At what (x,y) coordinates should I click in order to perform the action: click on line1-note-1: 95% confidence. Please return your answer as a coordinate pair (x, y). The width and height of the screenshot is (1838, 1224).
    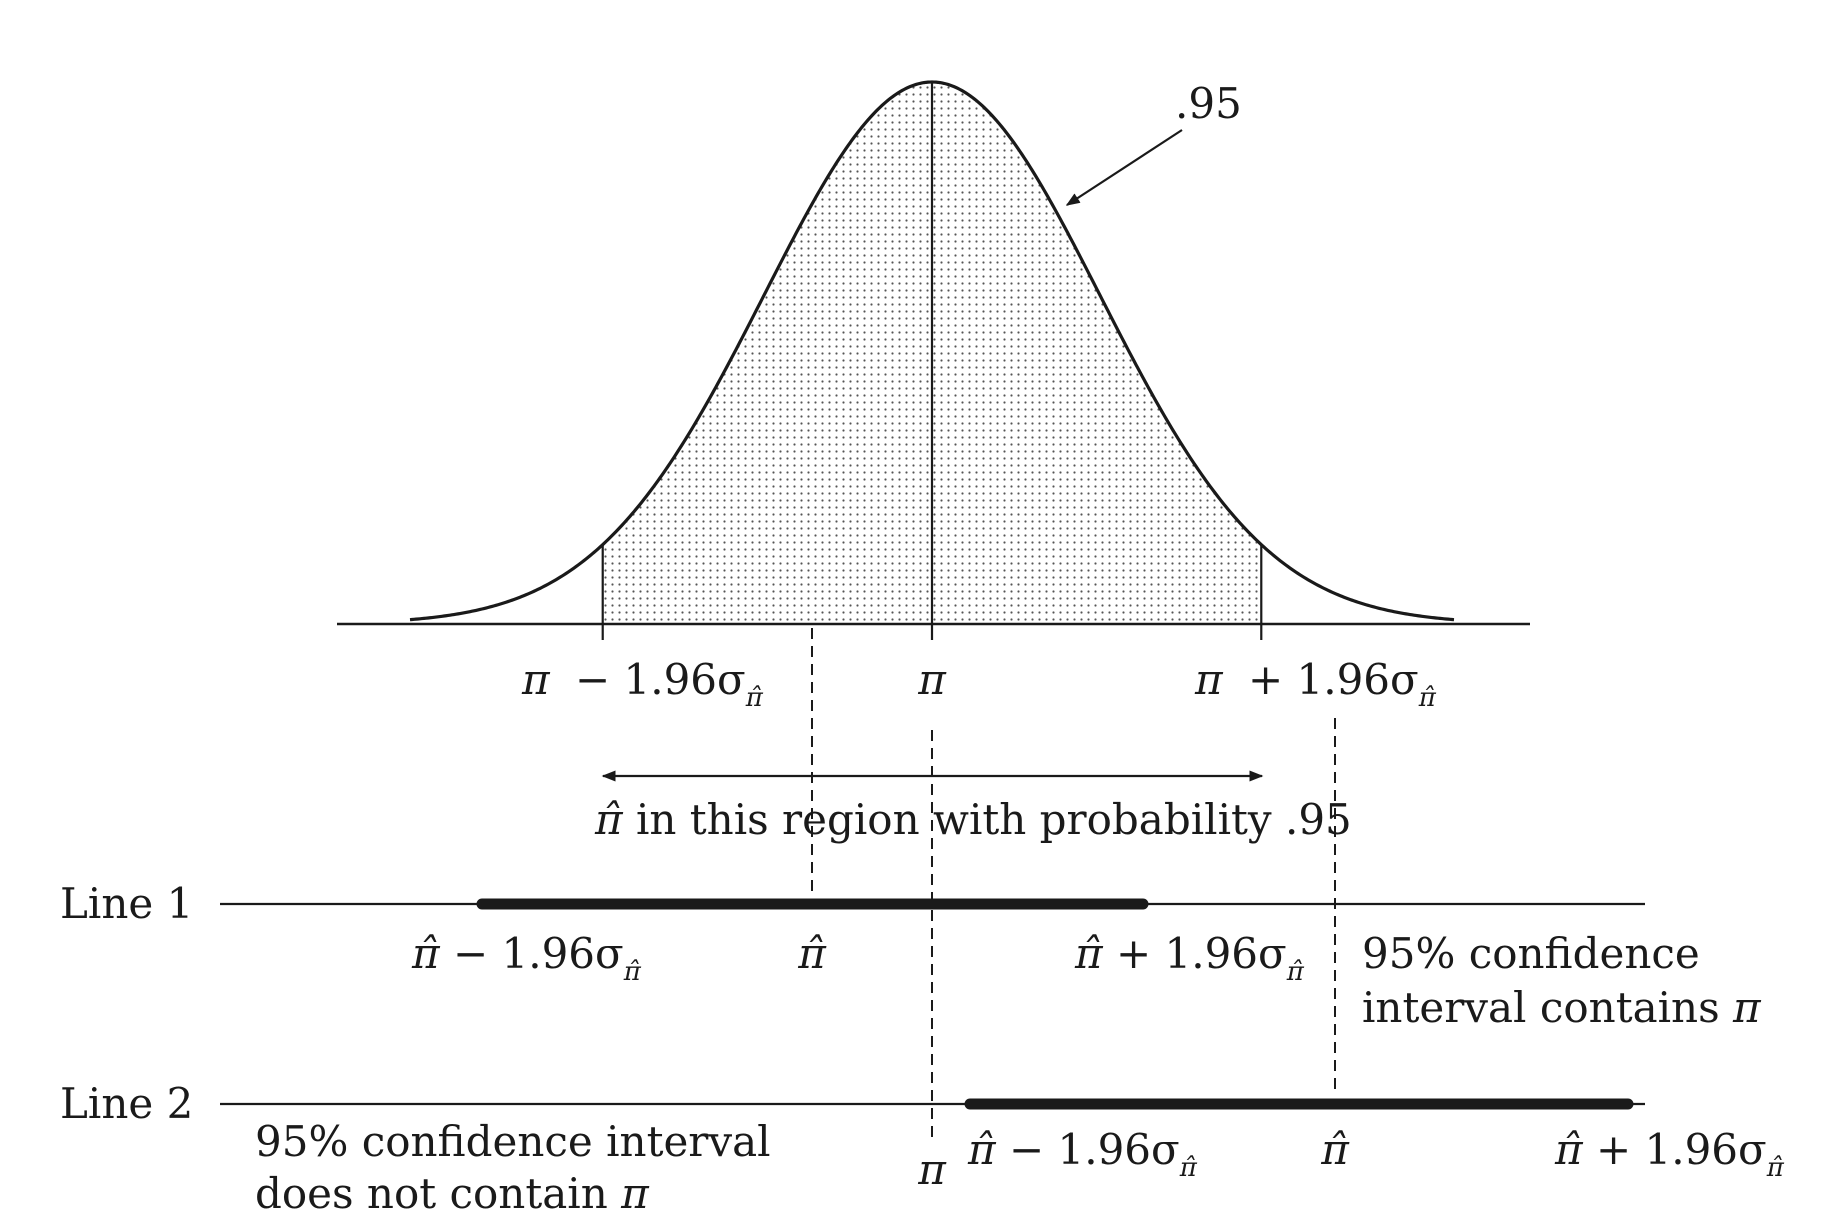
    Looking at the image, I should click on (1531, 953).